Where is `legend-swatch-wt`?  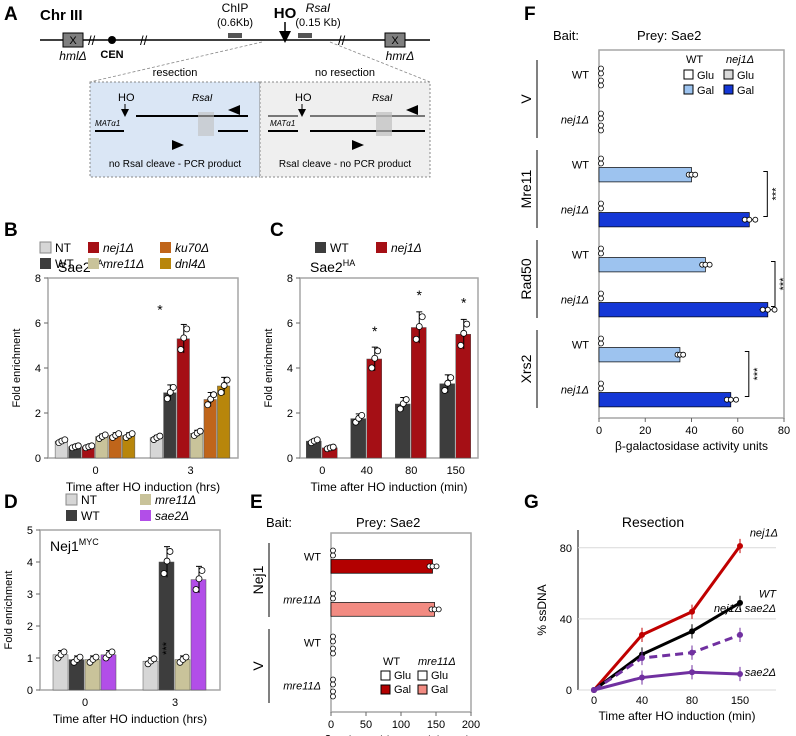
legend-swatch-wt is located at coordinates (45, 263).